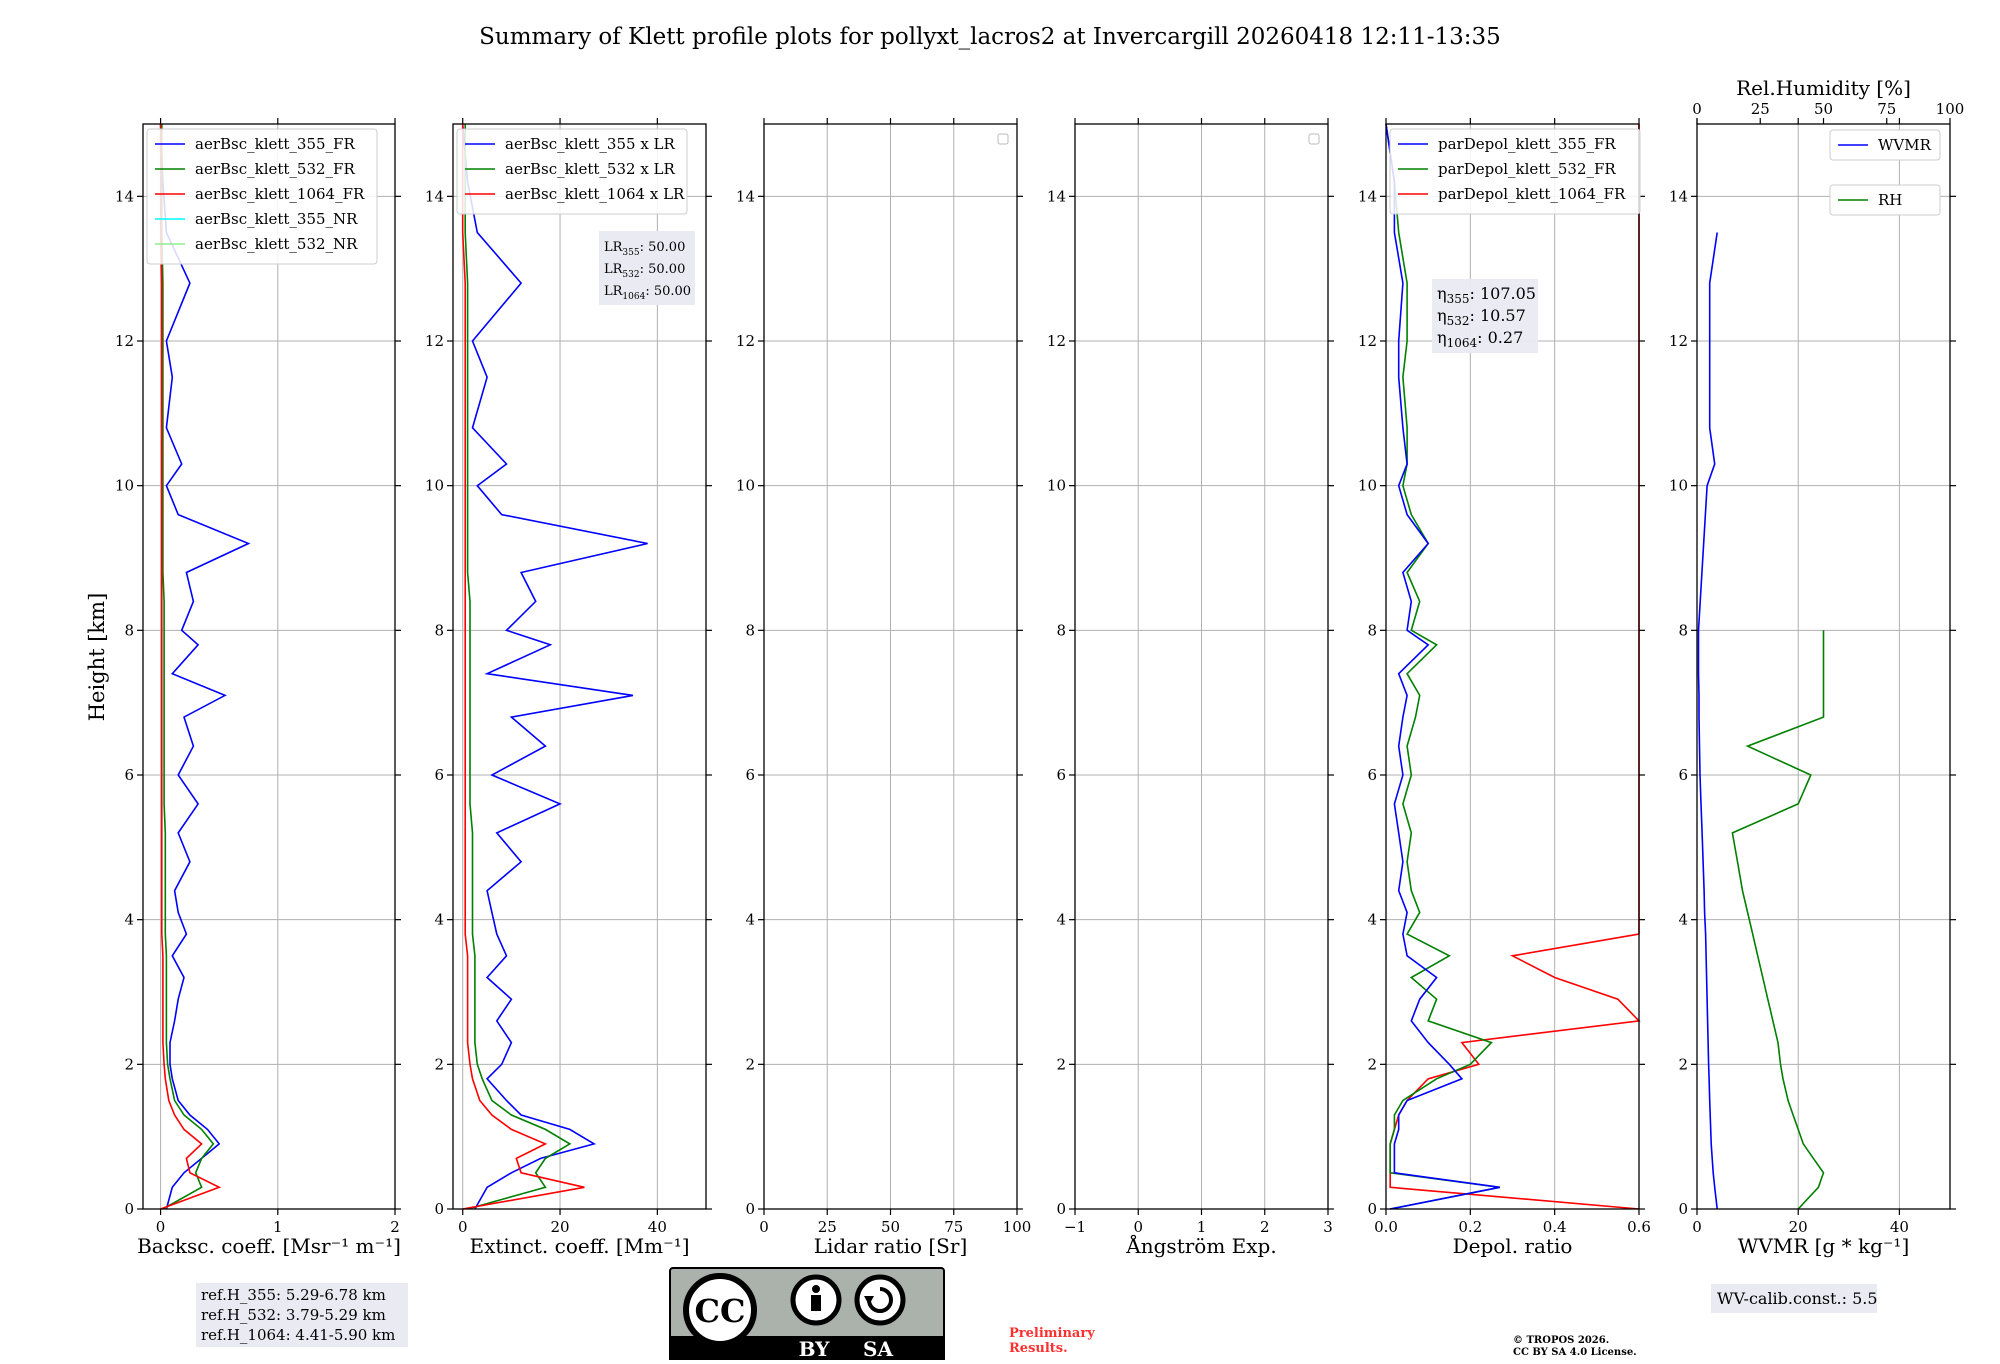  What do you see at coordinates (276, 244) in the screenshot?
I see `bsc-legend-label-4: aerBsc_klett_532_NR` at bounding box center [276, 244].